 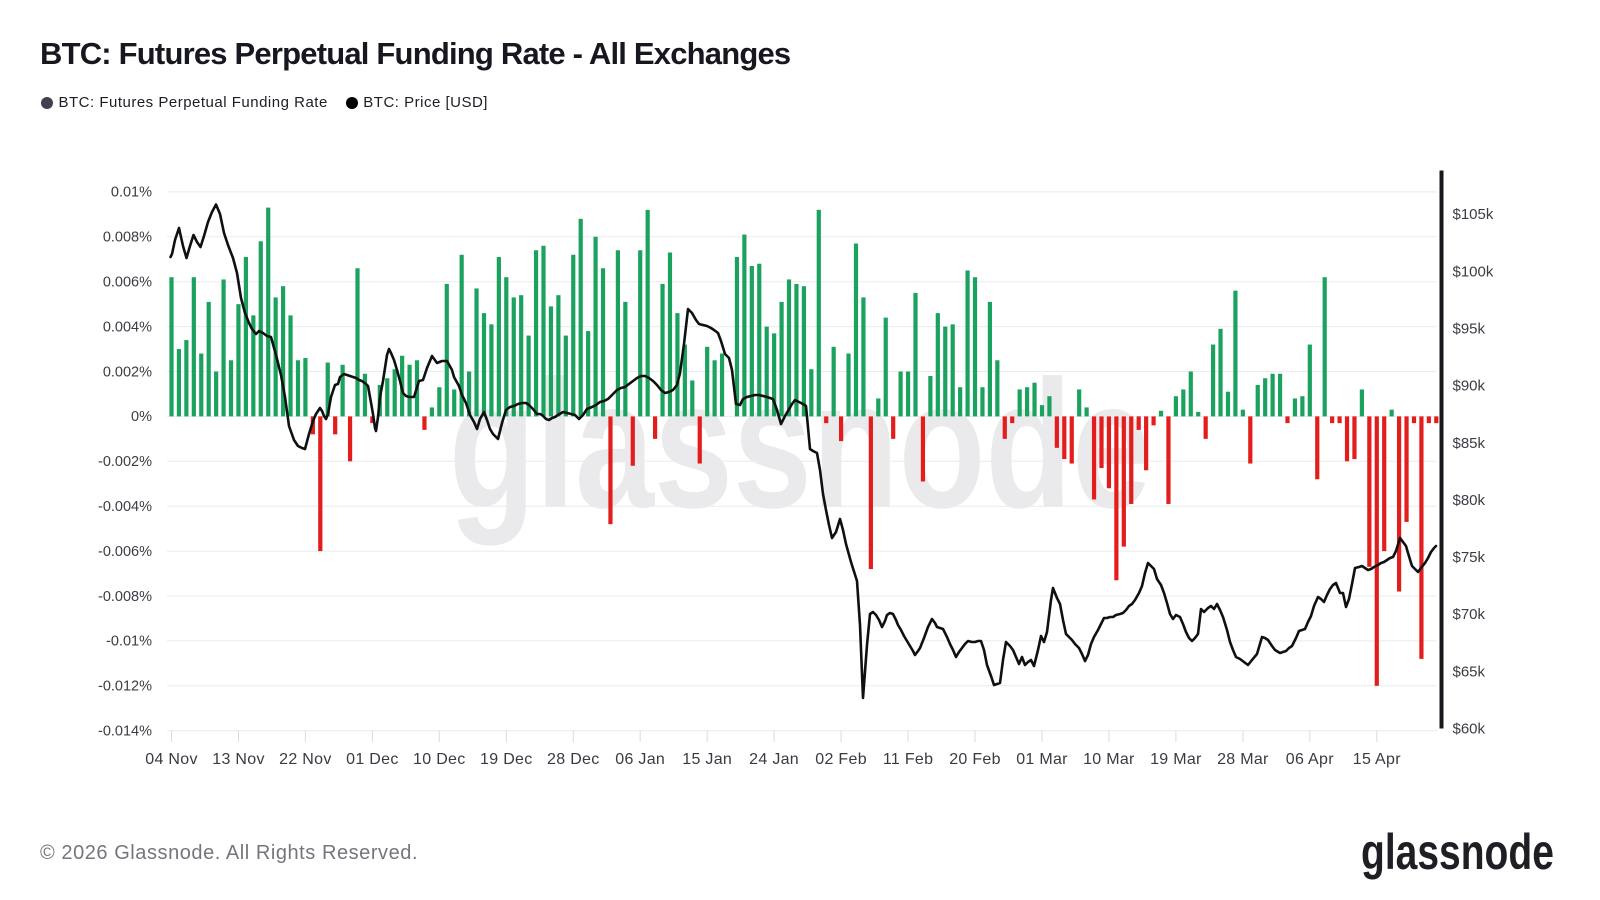 What do you see at coordinates (1310, 759) in the screenshot?
I see `svg-text: 06 Apr` at bounding box center [1310, 759].